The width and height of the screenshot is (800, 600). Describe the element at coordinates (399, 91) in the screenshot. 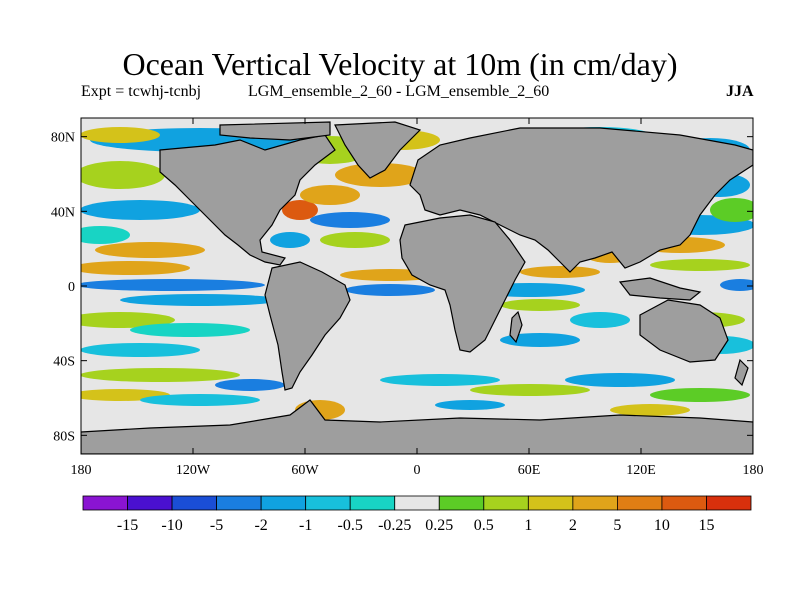

I see `comparison-label: LGM_ensemble_2_60 - LGM_ensemble_2_60` at that location.